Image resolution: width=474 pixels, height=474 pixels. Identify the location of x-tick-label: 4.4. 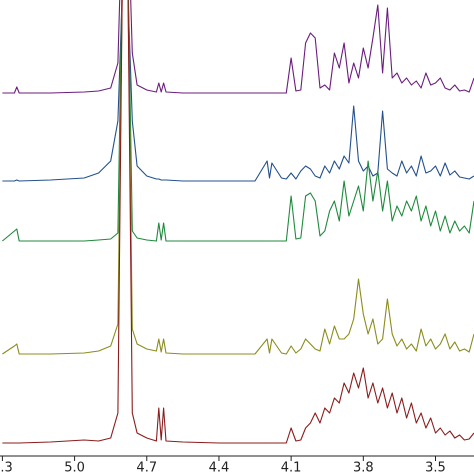
(219, 467).